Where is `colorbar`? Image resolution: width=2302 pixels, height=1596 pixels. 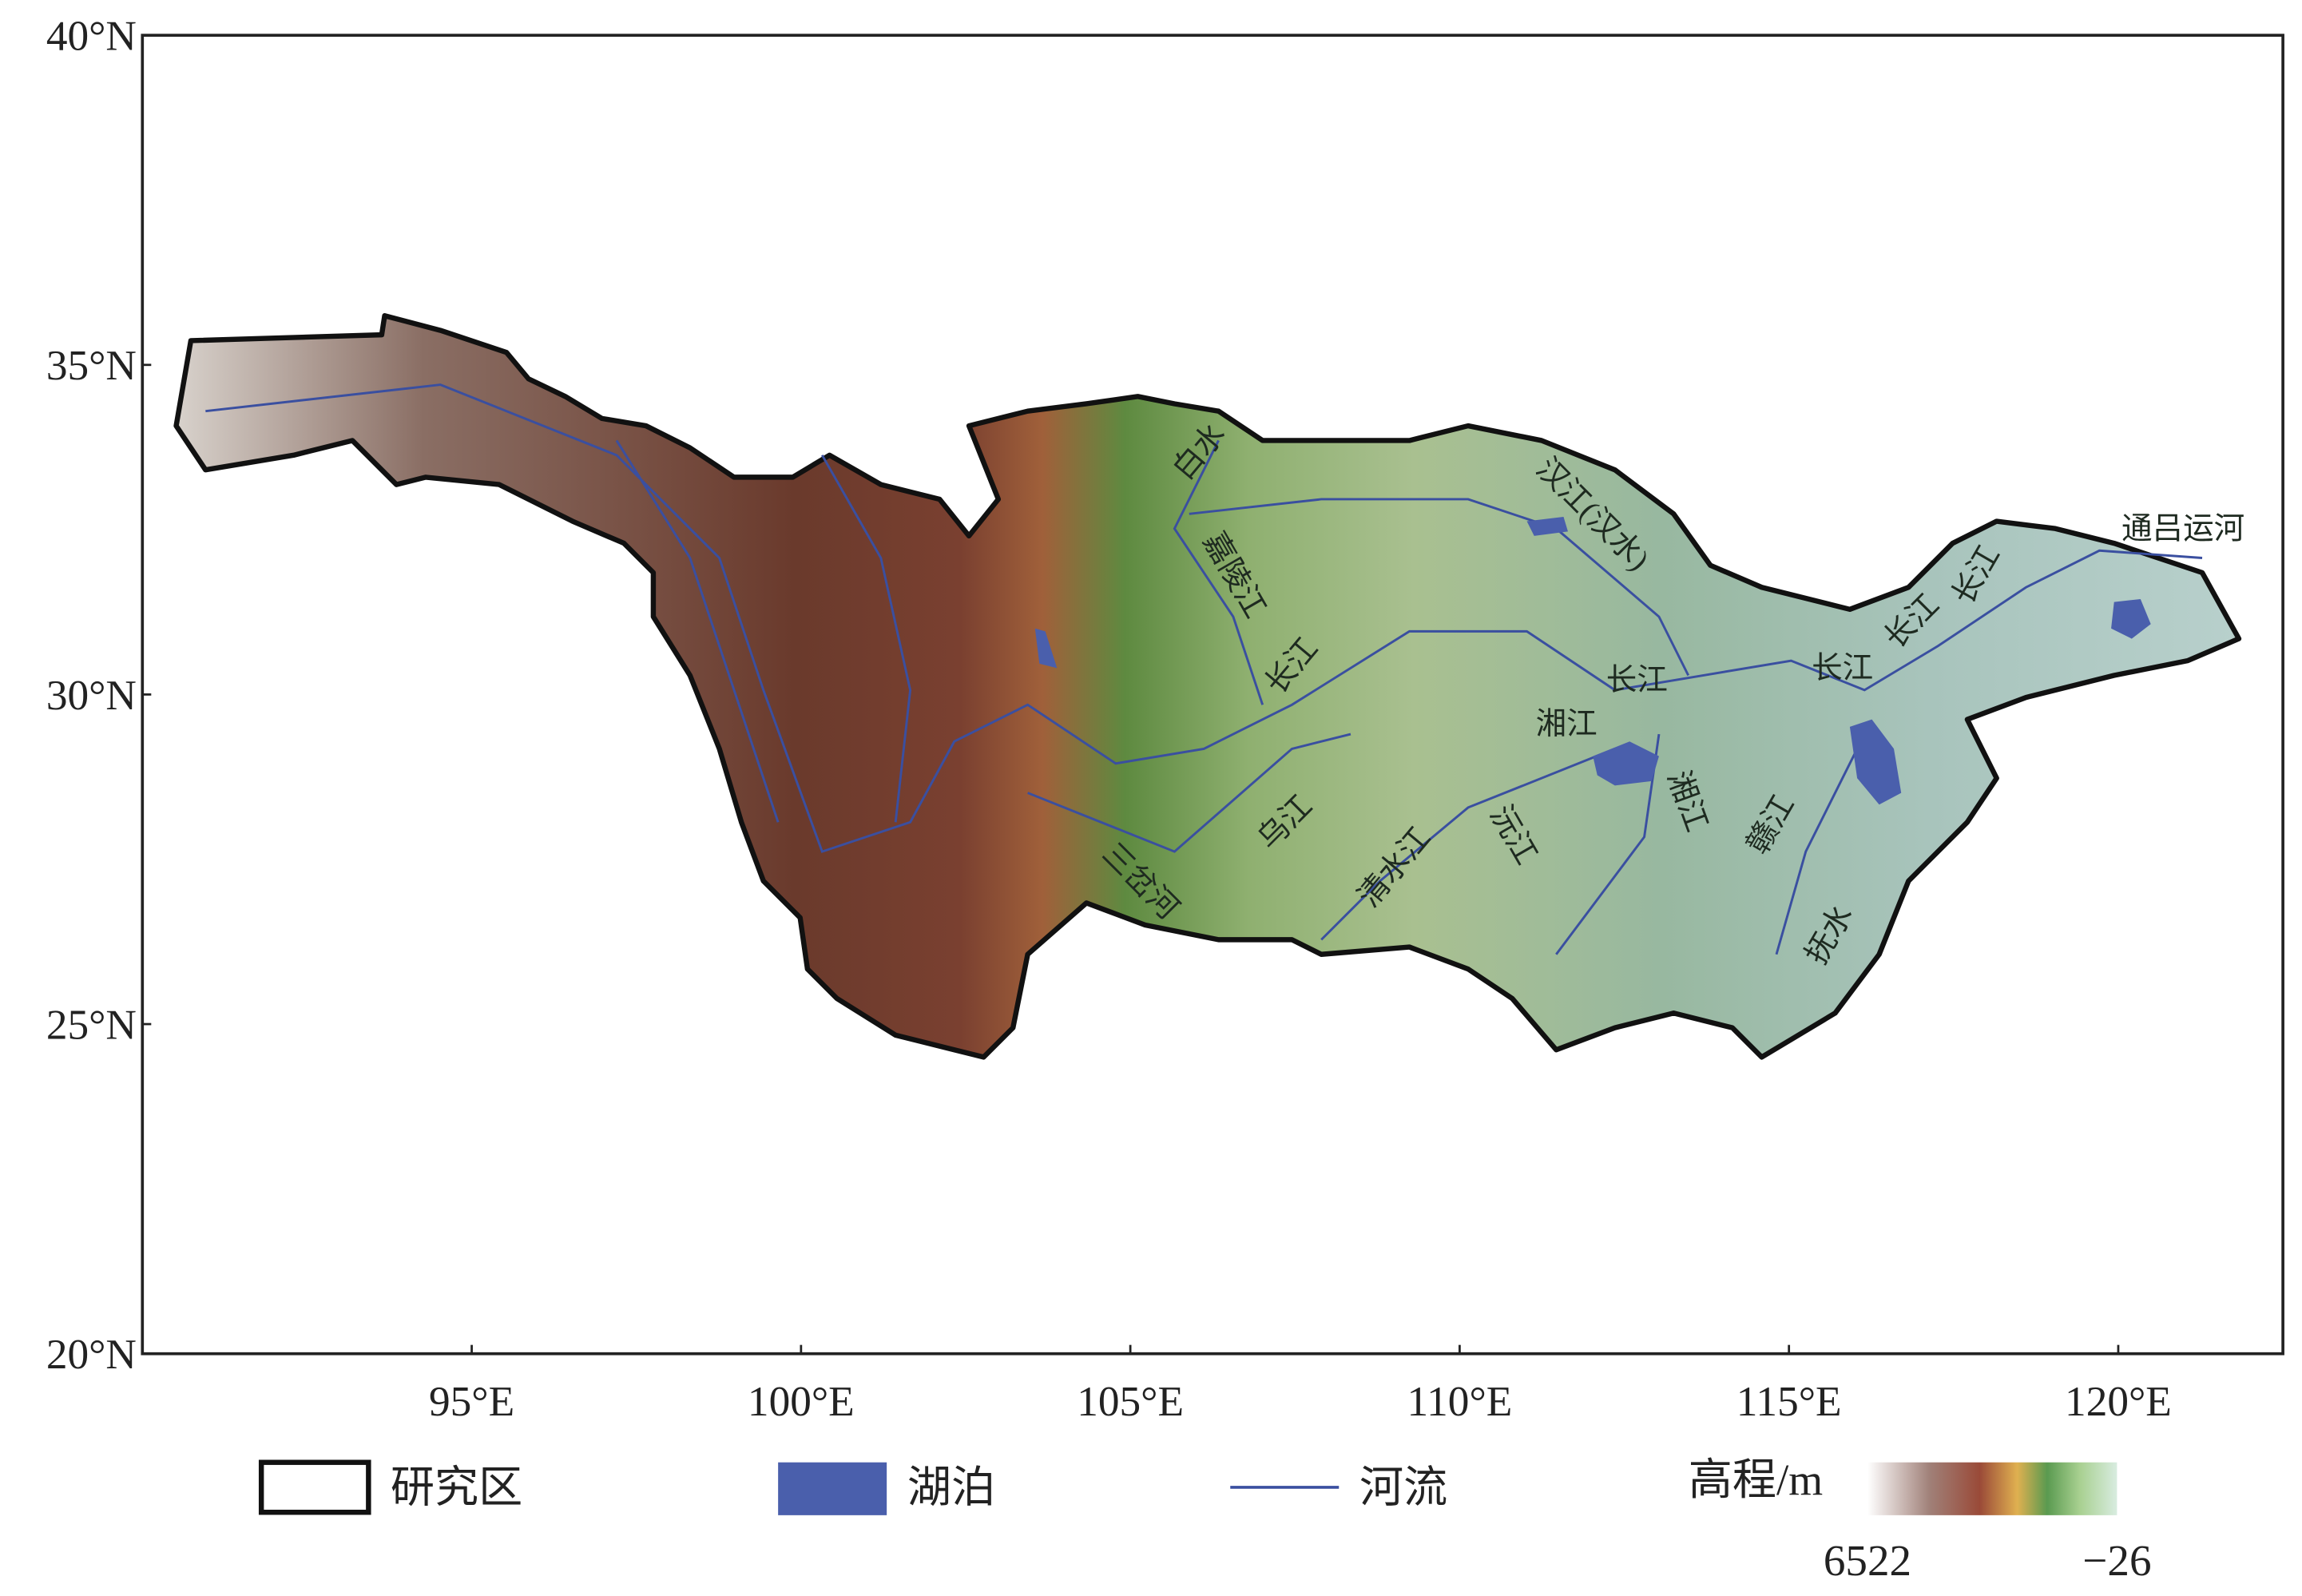
colorbar is located at coordinates (1992, 1488).